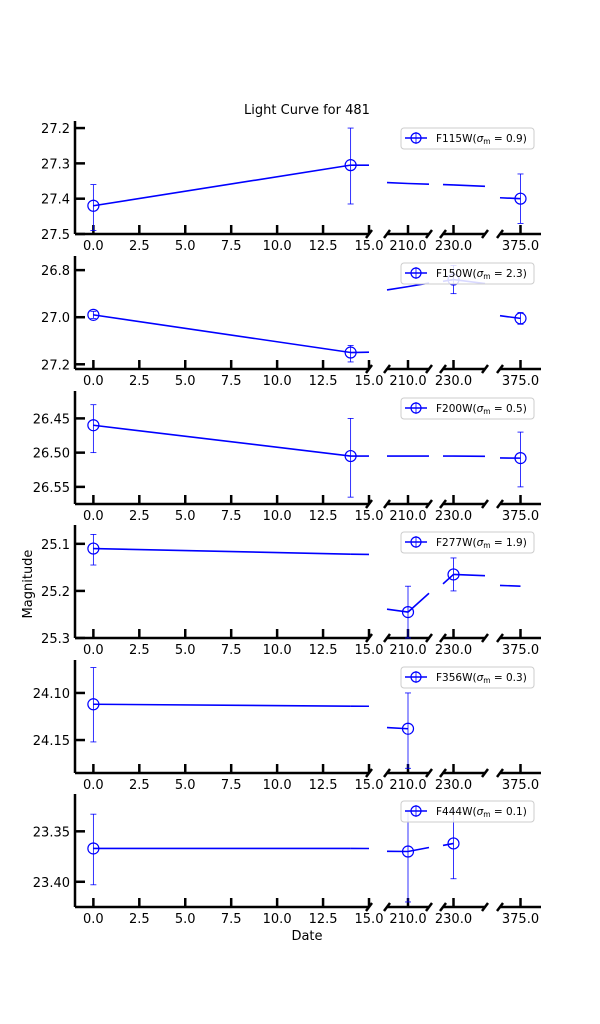 This screenshot has height=1024, width=600. I want to click on y-tick-label: 26.50, so click(51, 454).